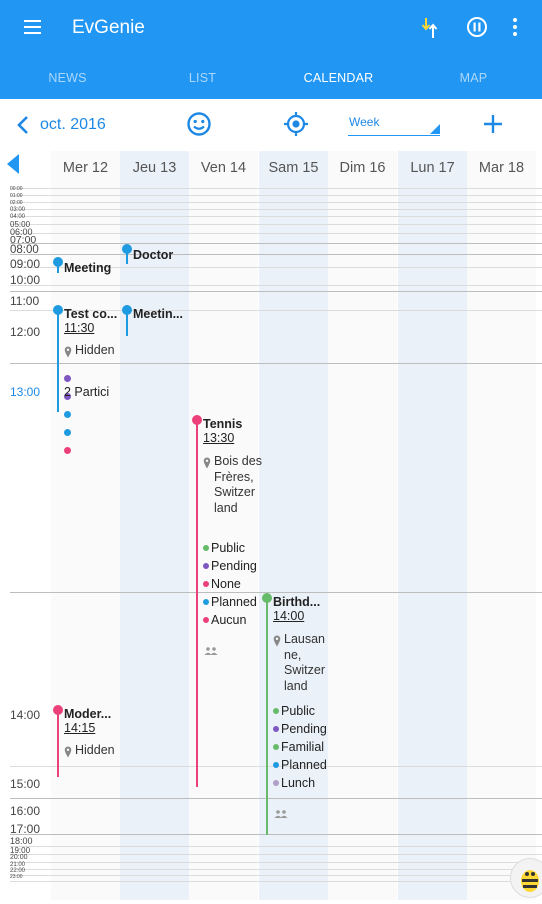 The width and height of the screenshot is (542, 904). I want to click on people-icon, so click(281, 814).